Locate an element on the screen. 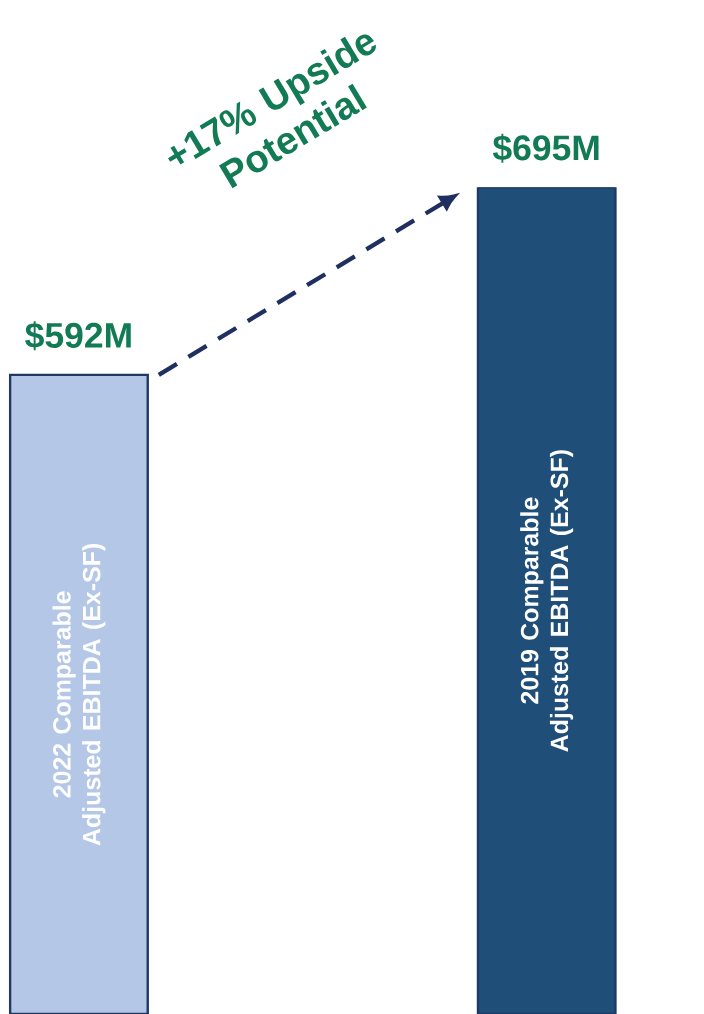 This screenshot has height=1014, width=704. data-label: $695M is located at coordinates (546, 148).